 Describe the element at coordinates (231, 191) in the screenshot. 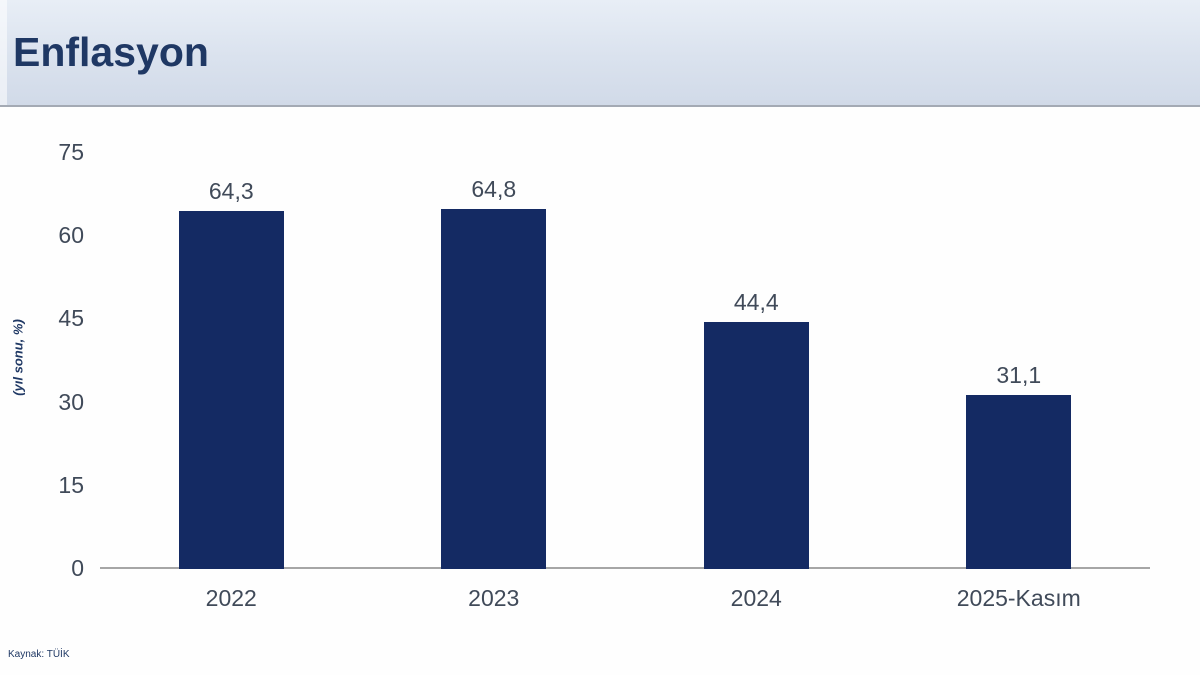

I see `bar-value-label: 64,3` at that location.